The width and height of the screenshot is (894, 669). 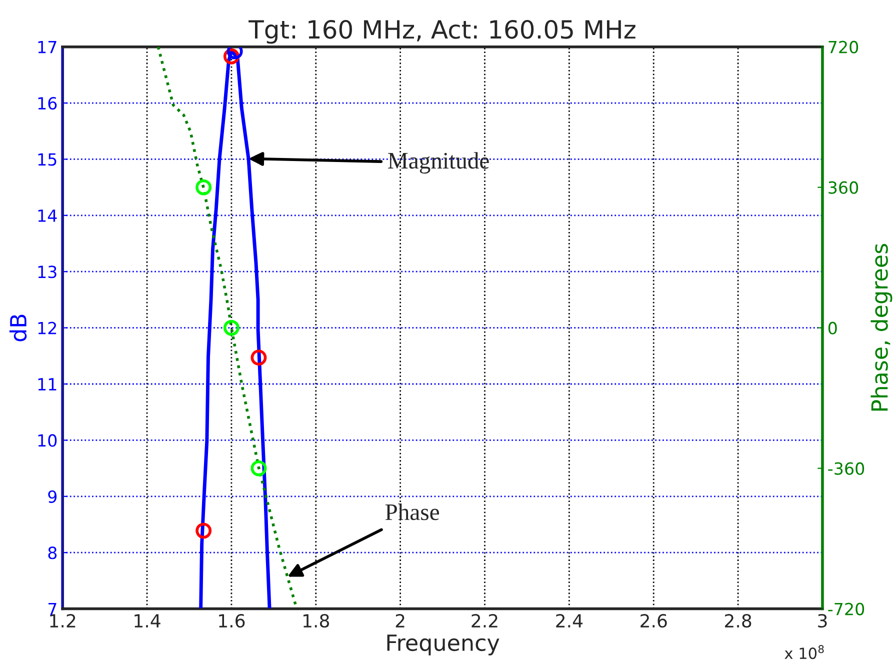 I want to click on y-tick-label: 12, so click(x=47, y=328).